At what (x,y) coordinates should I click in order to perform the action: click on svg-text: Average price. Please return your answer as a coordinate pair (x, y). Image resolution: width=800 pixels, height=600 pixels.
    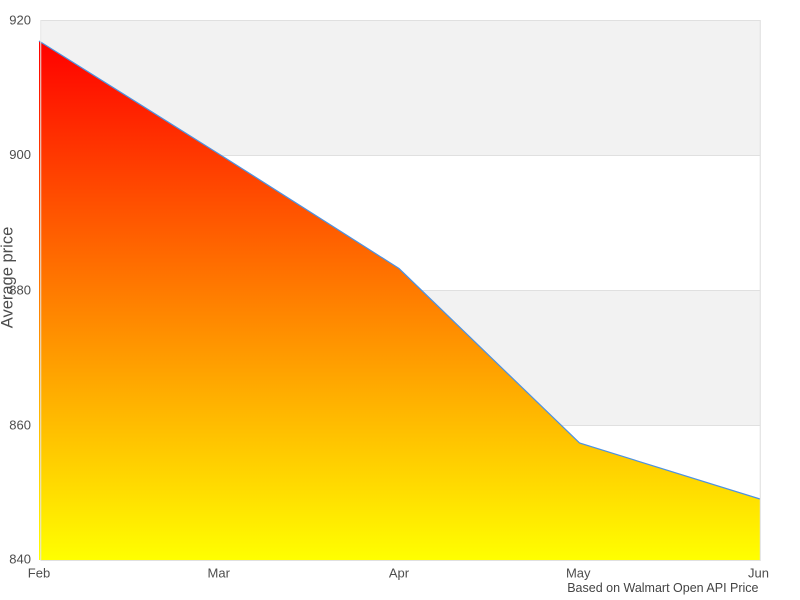
    Looking at the image, I should click on (8, 278).